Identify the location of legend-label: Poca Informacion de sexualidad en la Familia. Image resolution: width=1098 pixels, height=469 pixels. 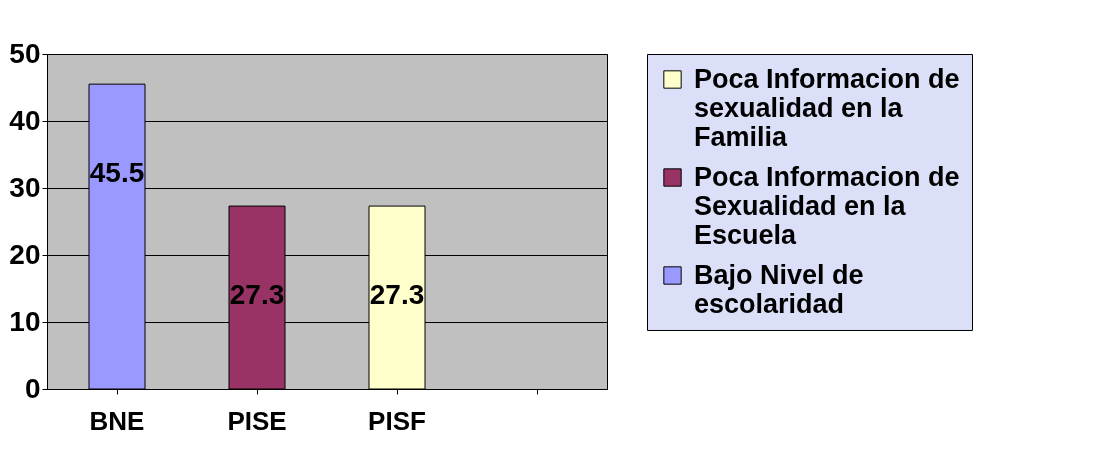
(827, 107).